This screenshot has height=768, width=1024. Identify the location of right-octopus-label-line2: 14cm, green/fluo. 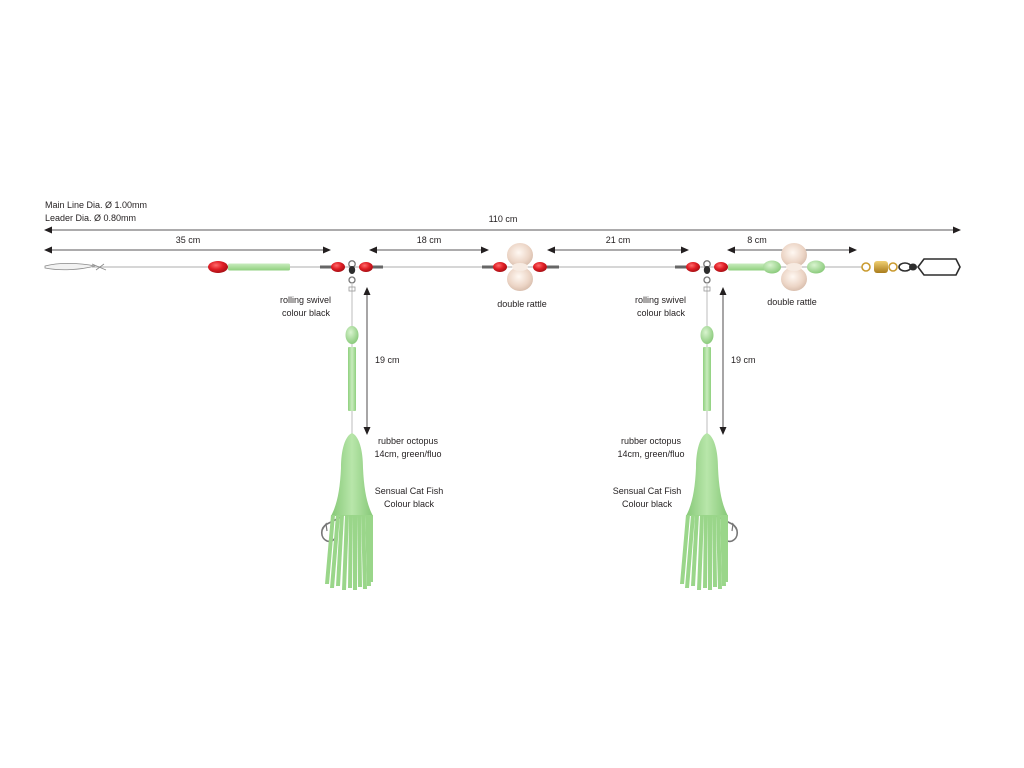
(650, 454).